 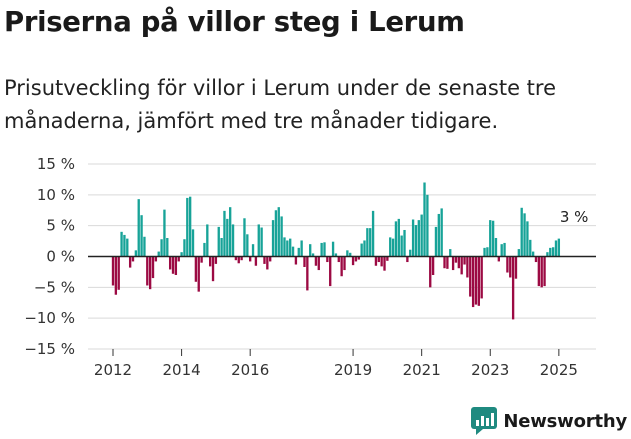 I want to click on newsworthy-logo-icon, so click(x=484, y=421).